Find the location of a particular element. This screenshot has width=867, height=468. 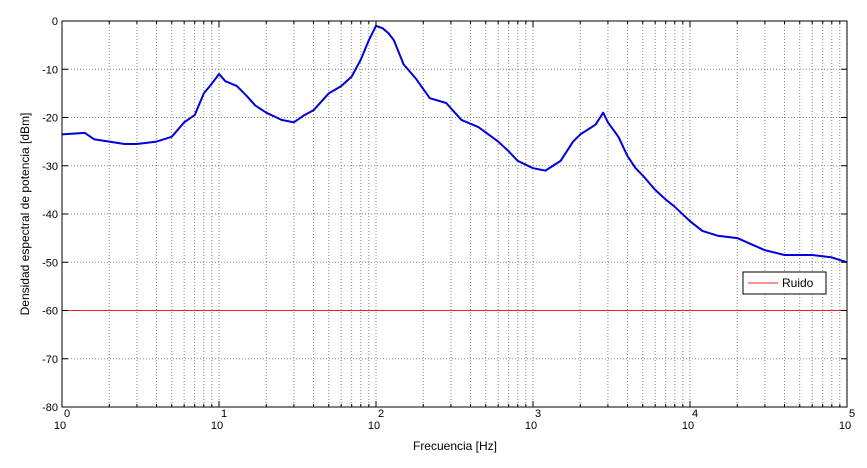

y-tick-label: -50 is located at coordinates (50, 263).